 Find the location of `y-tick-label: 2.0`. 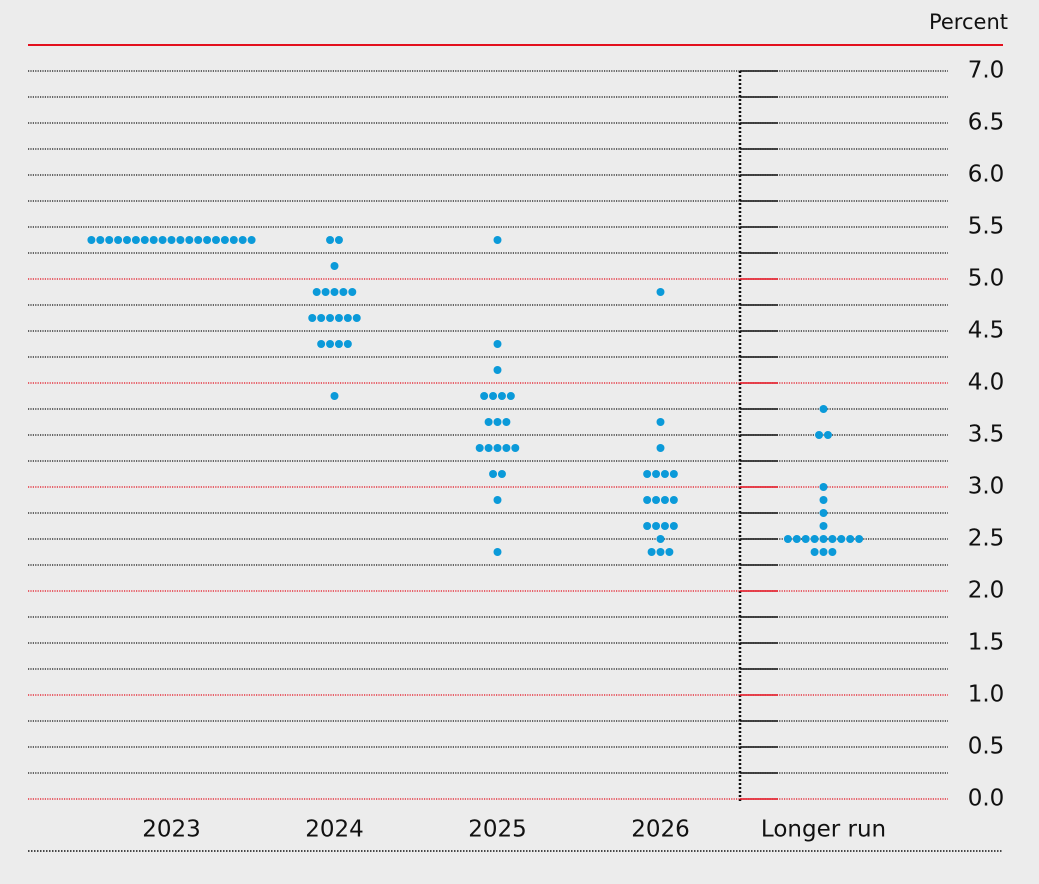

y-tick-label: 2.0 is located at coordinates (986, 591).